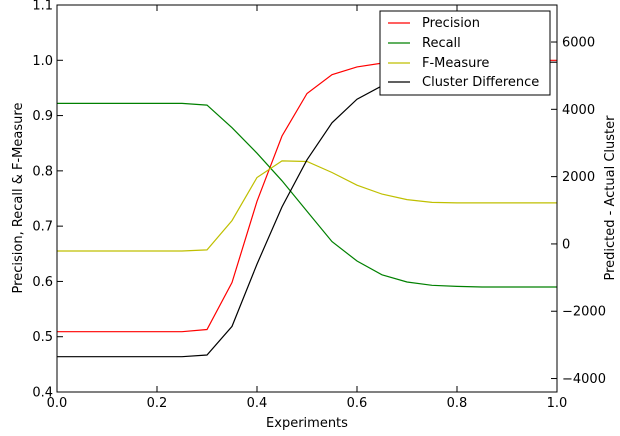  What do you see at coordinates (42, 282) in the screenshot?
I see `y-tick-label: 0.6` at bounding box center [42, 282].